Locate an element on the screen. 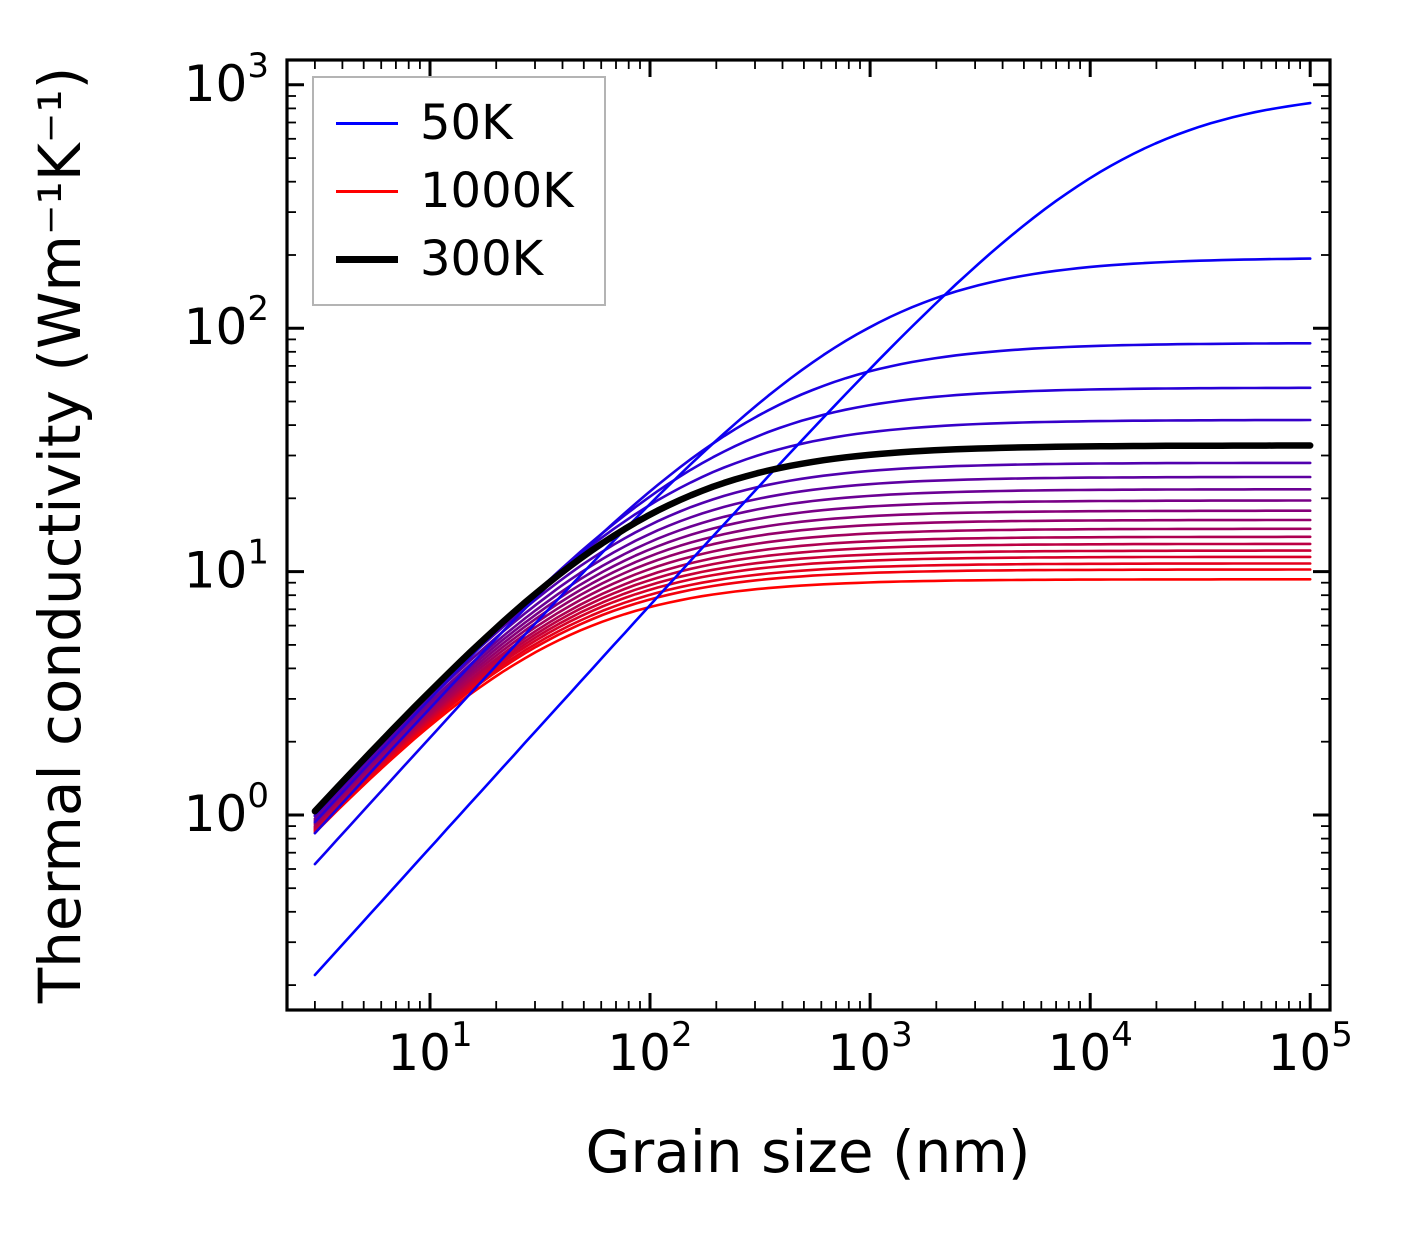  y-axis-label: Thermal conductivity (Wm⁻¹K⁻¹) is located at coordinates (60, 535).